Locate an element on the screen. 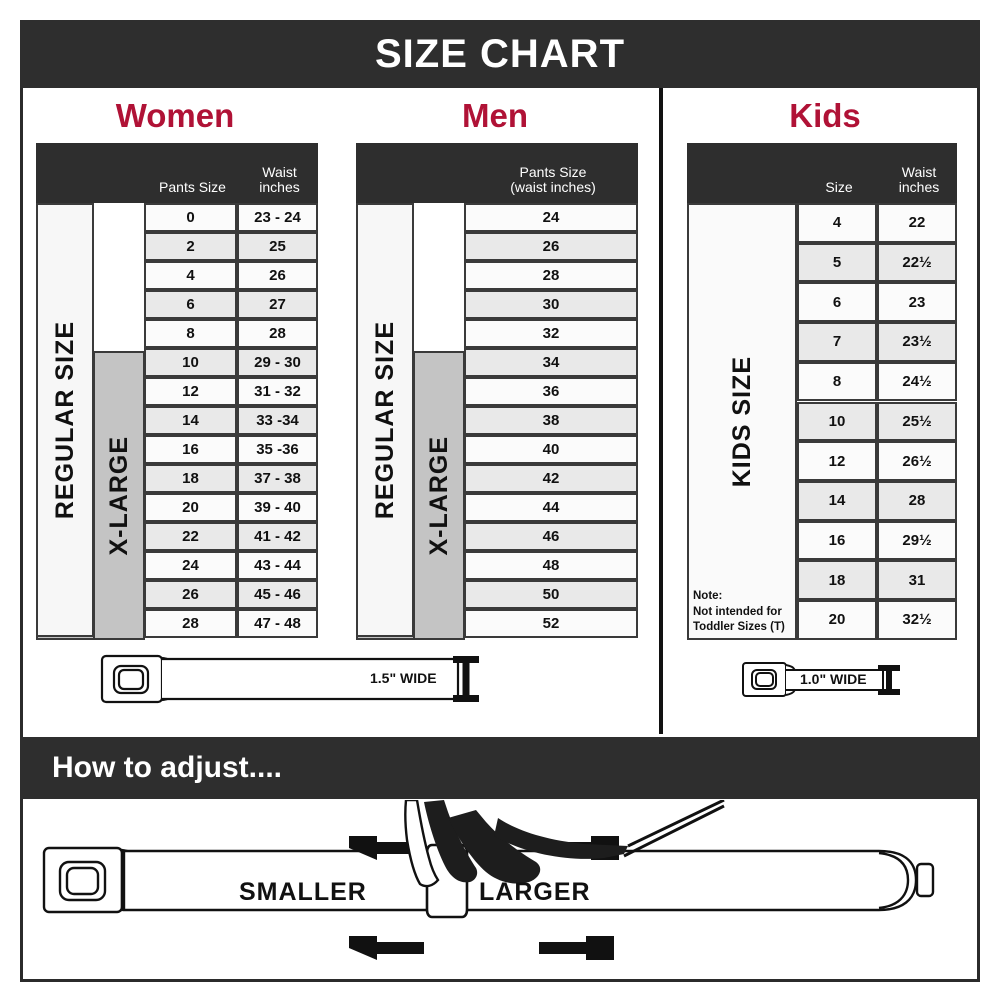 This screenshot has width=1000, height=1000. women-row: 26 45 - 46 is located at coordinates (231, 594).